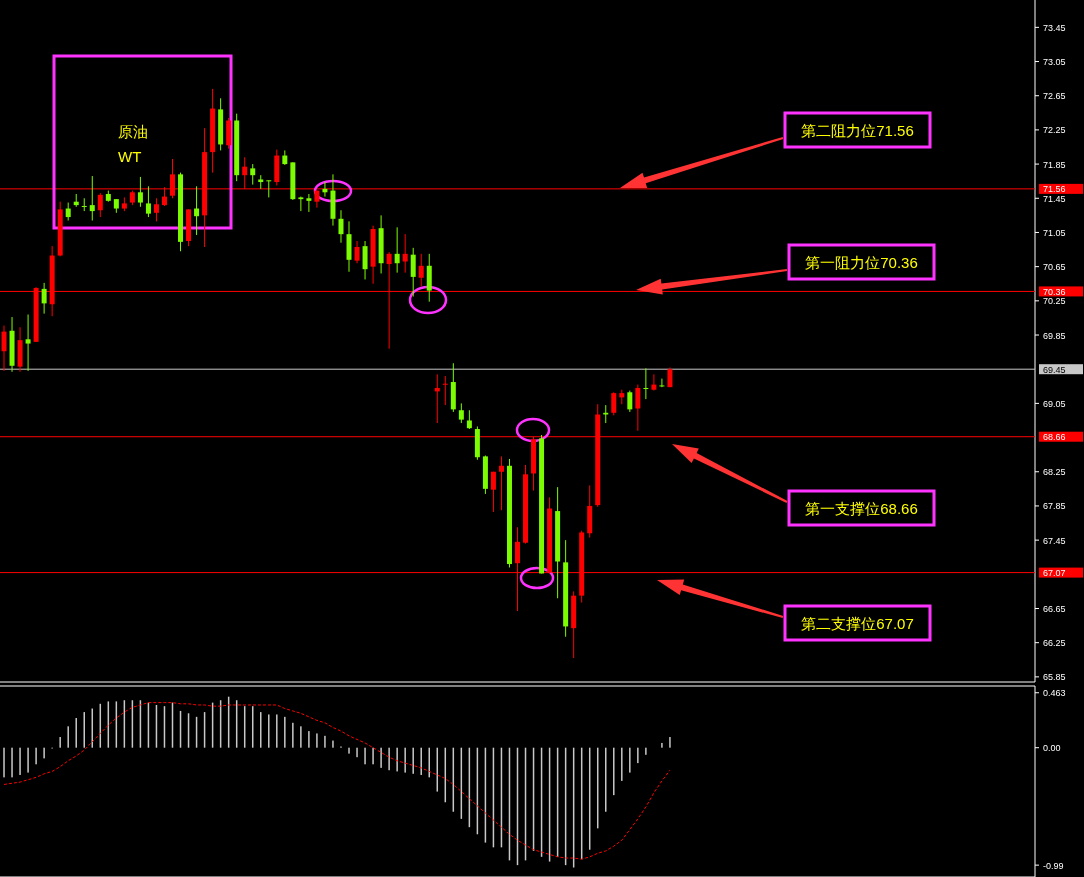  Describe the element at coordinates (1054, 62) in the screenshot. I see `y-tick-label: 73.05` at that location.